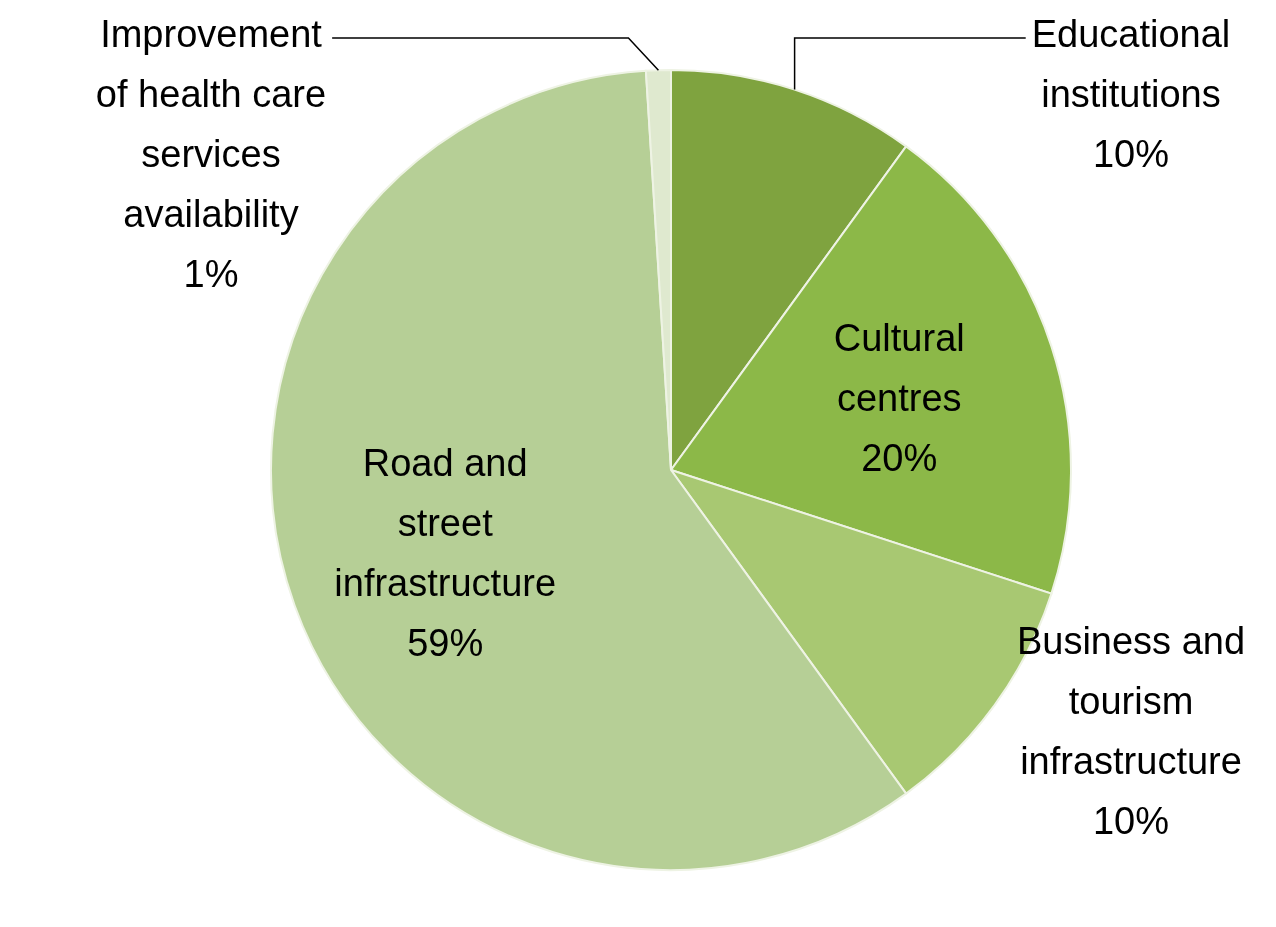 The width and height of the screenshot is (1276, 927). I want to click on slice-label: Improvement of health care services availability, so click(211, 124).